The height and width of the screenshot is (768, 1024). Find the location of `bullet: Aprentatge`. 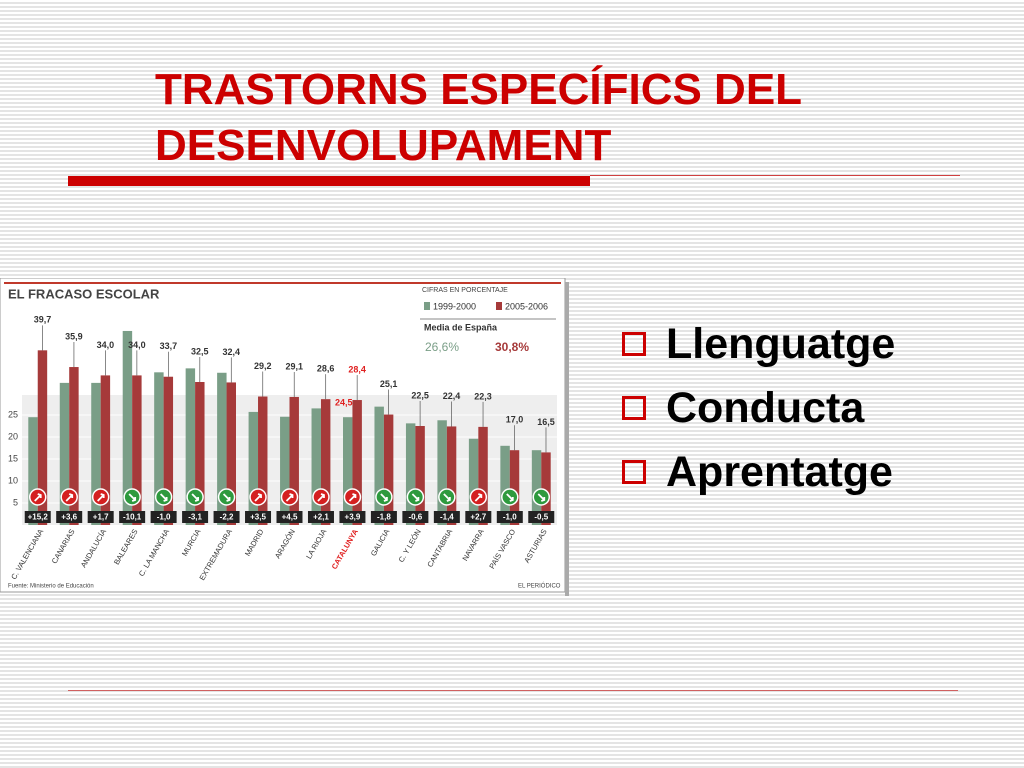

bullet: Aprentatge is located at coordinates (758, 472).